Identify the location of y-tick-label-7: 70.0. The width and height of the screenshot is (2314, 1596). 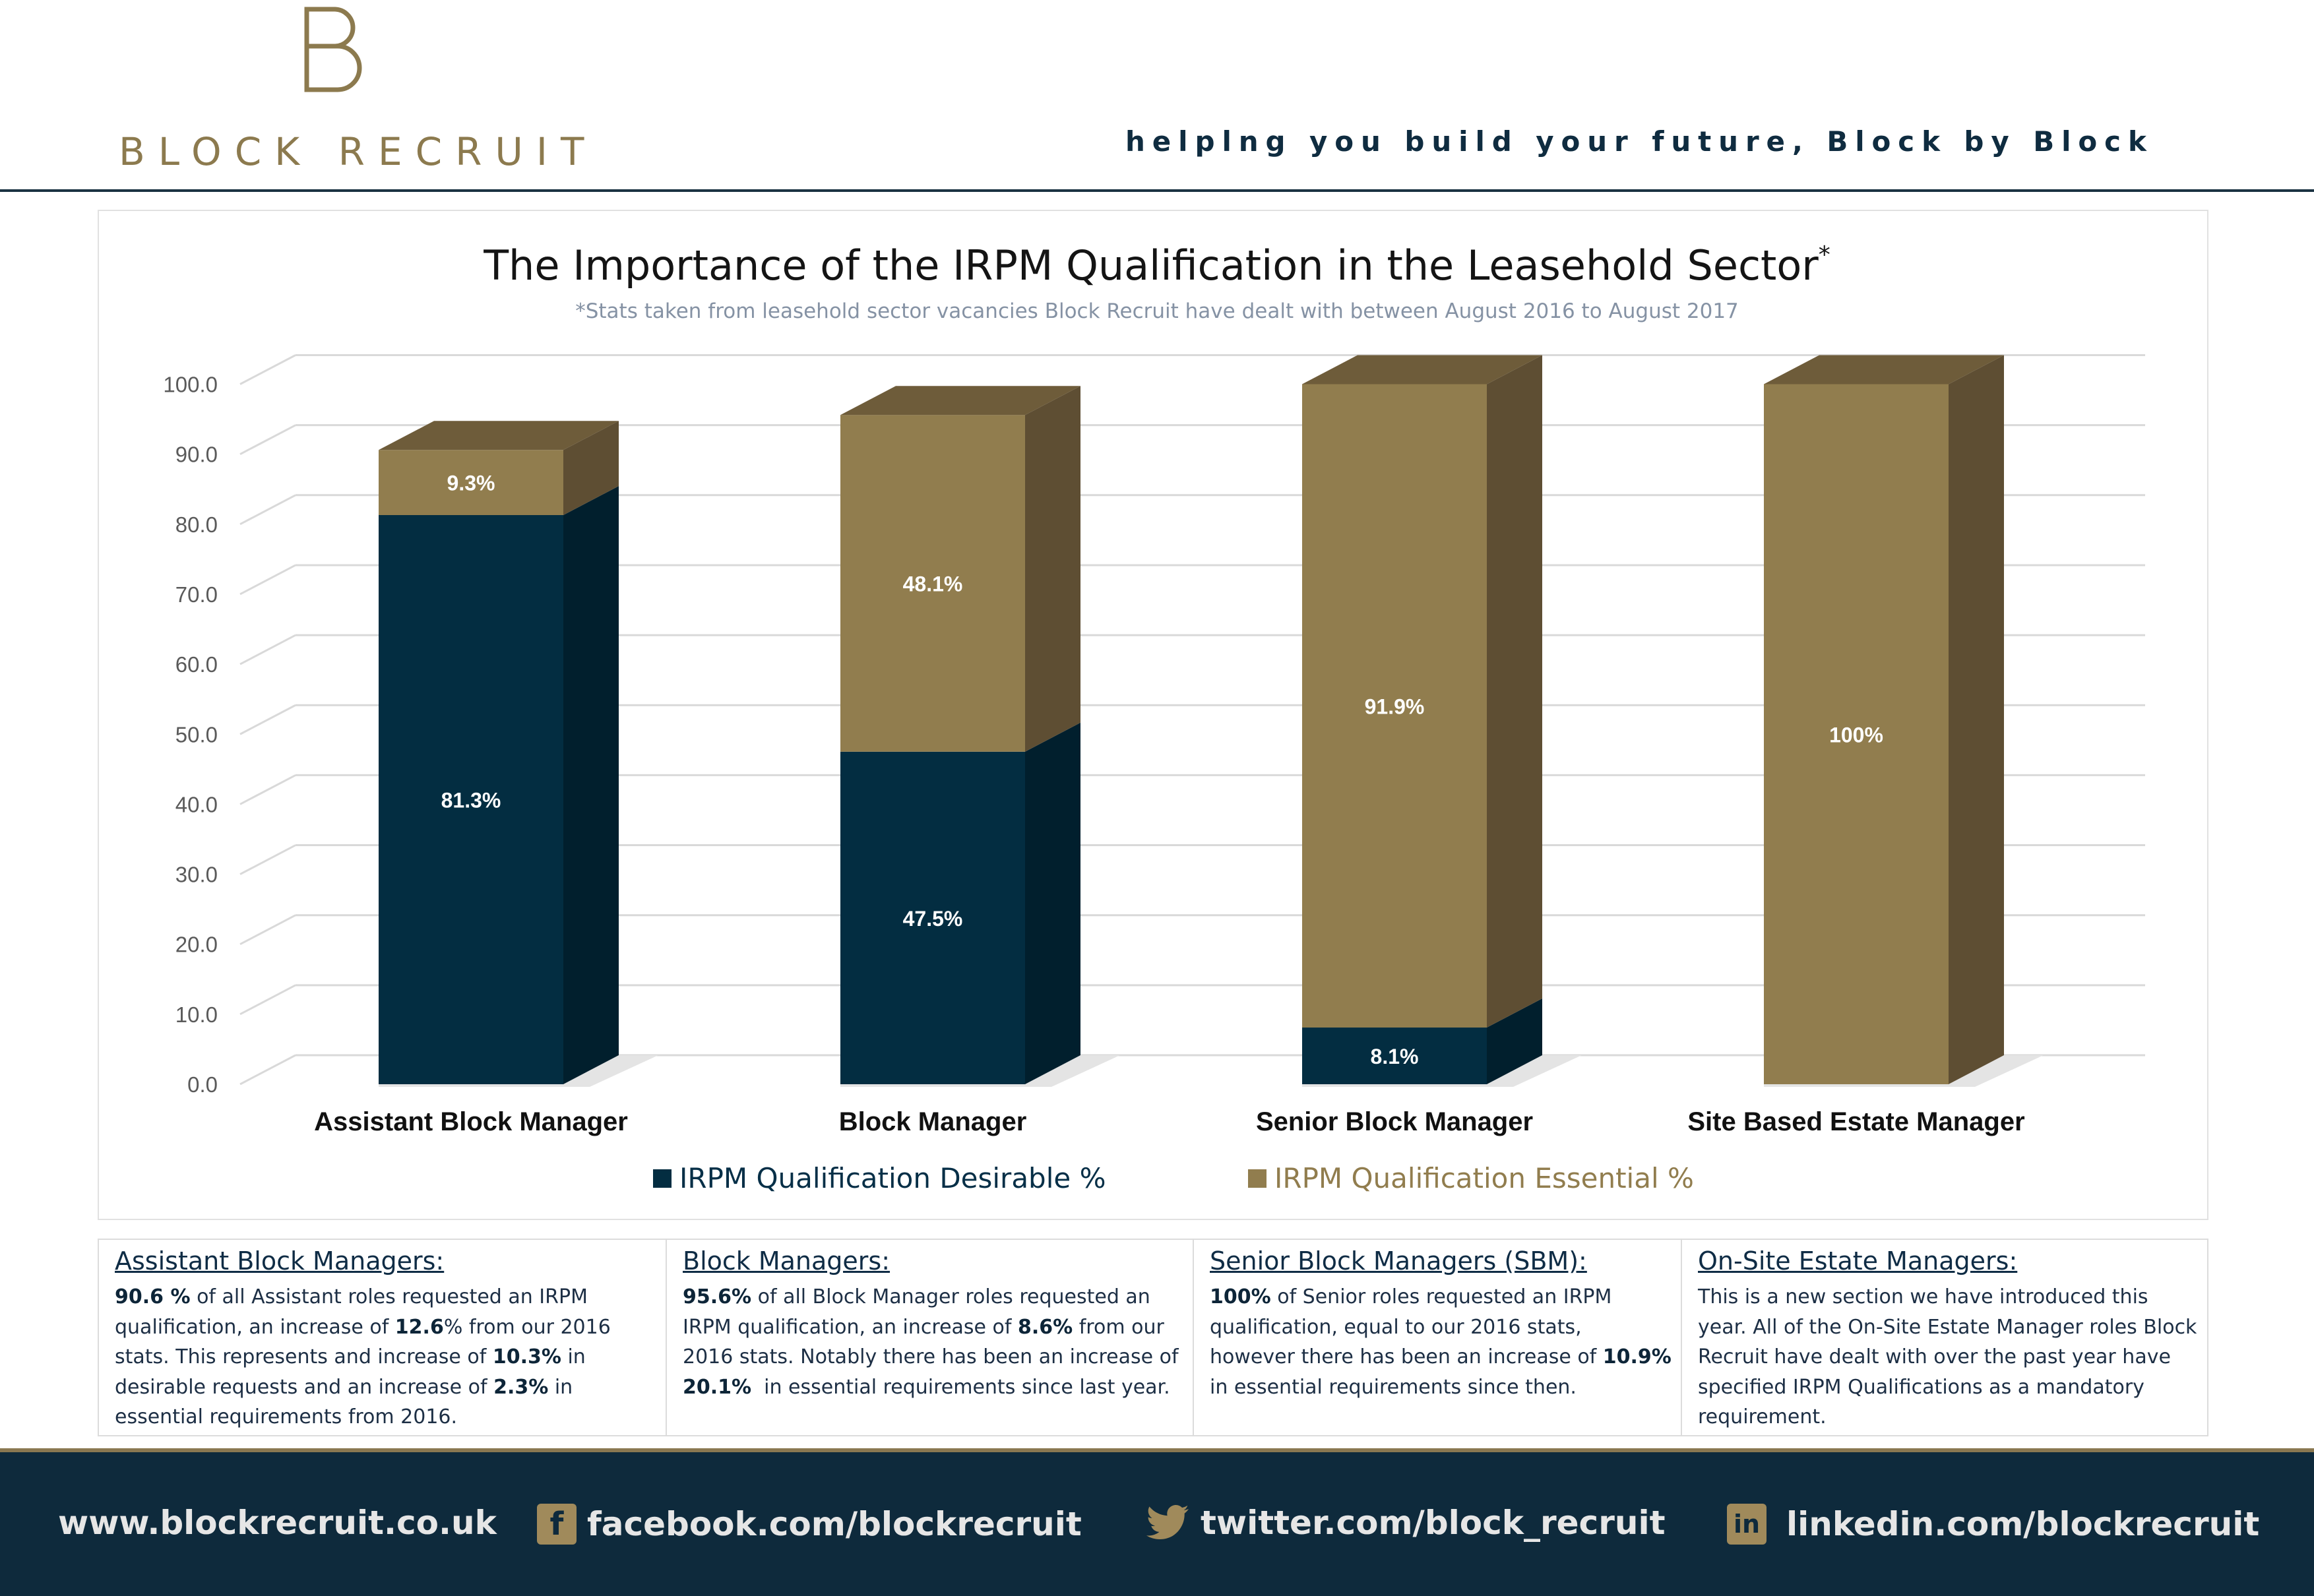
(196, 594).